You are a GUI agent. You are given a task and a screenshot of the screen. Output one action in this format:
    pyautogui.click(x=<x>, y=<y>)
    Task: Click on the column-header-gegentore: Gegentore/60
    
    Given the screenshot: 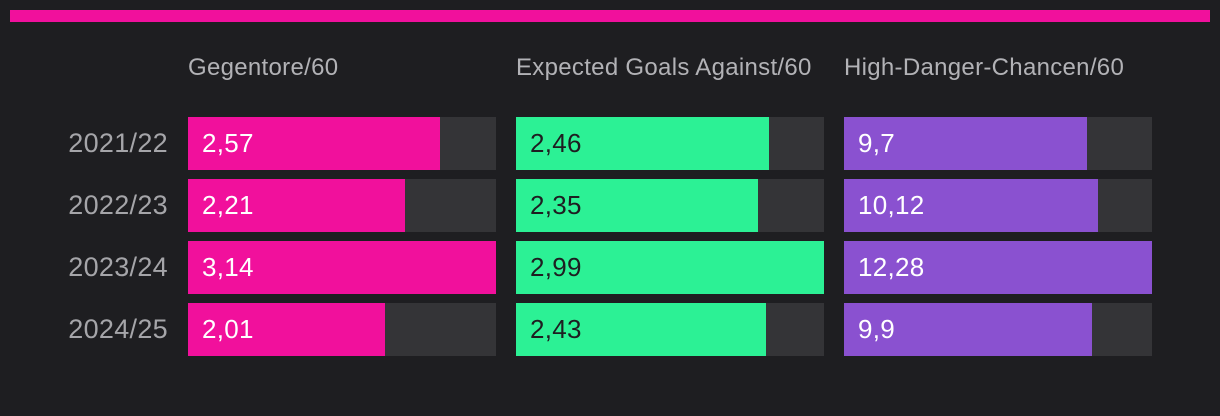 What is the action you would take?
    pyautogui.click(x=263, y=67)
    